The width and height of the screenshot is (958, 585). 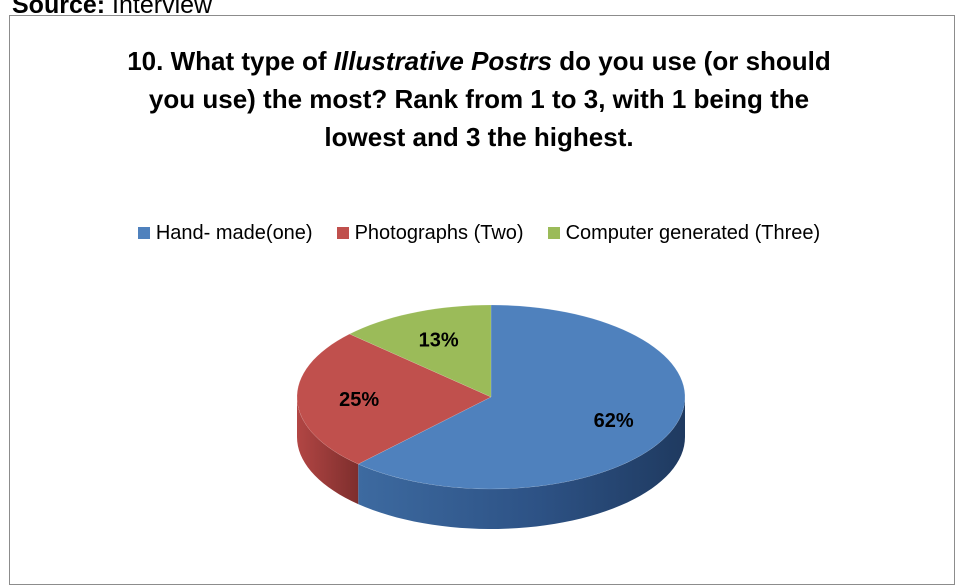 I want to click on title-line-1-pre: 10. What type of, so click(x=230, y=61).